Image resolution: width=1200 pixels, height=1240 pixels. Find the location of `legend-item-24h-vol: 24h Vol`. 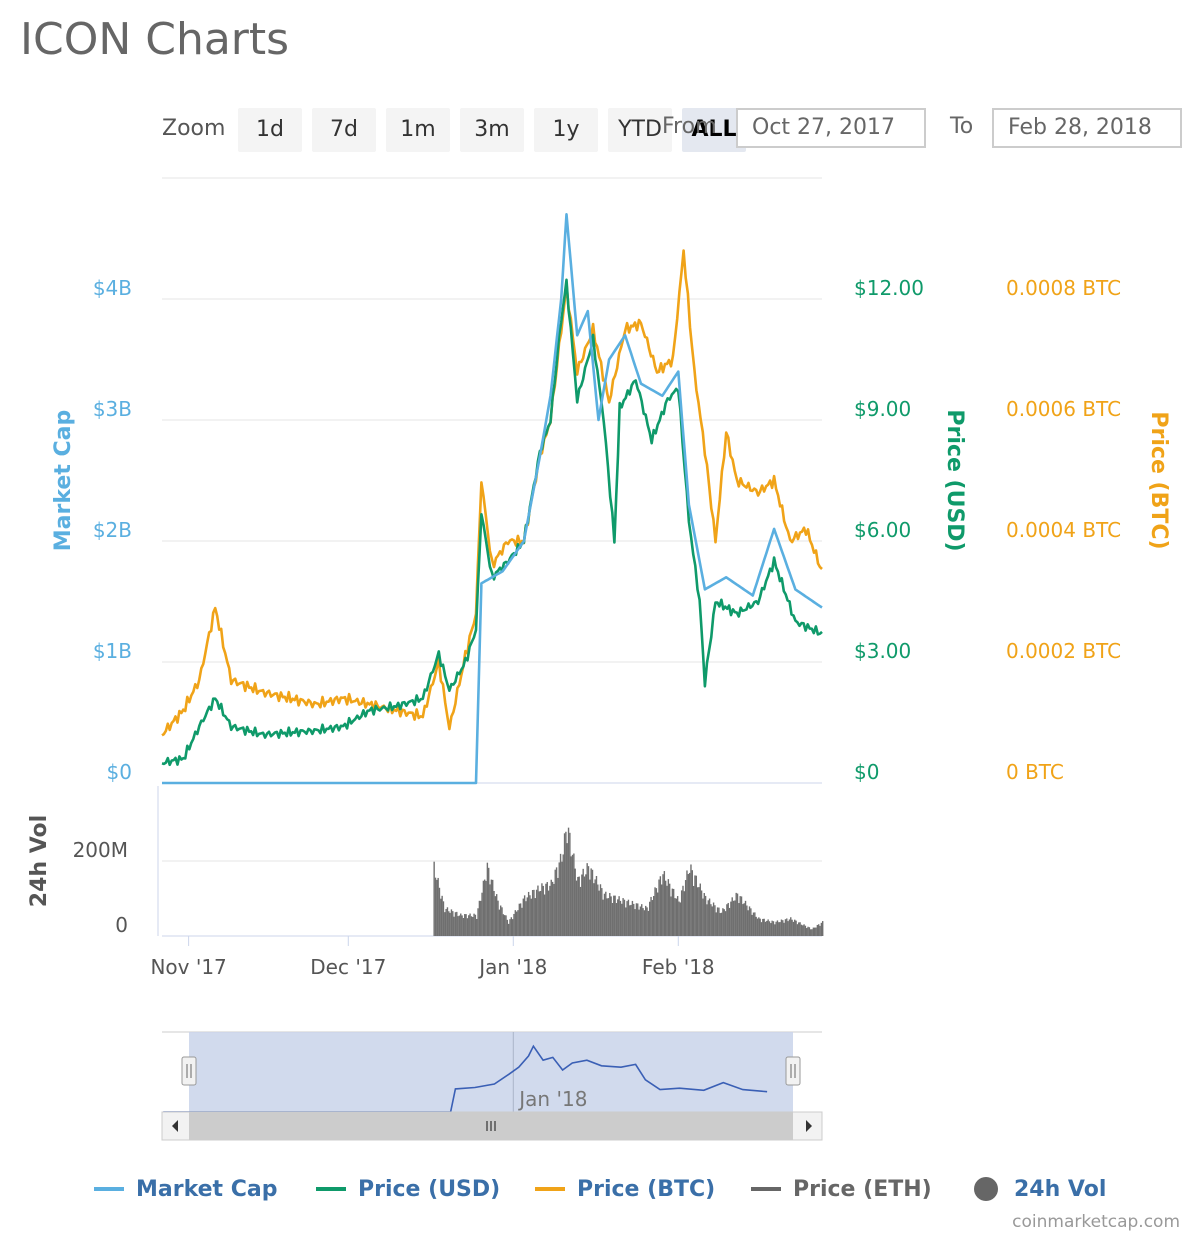

legend-item-24h-vol: 24h Vol is located at coordinates (1040, 1189).